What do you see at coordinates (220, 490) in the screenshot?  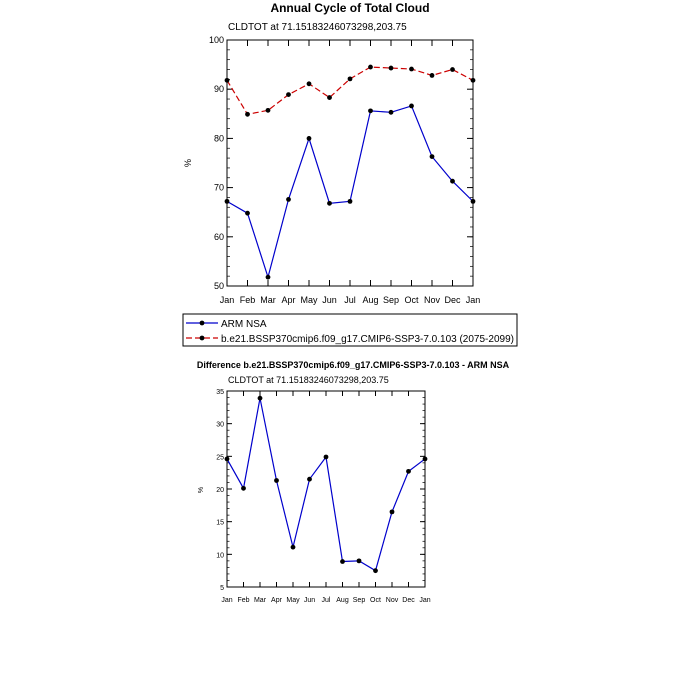 I see `chart2-ytick-label: 20` at bounding box center [220, 490].